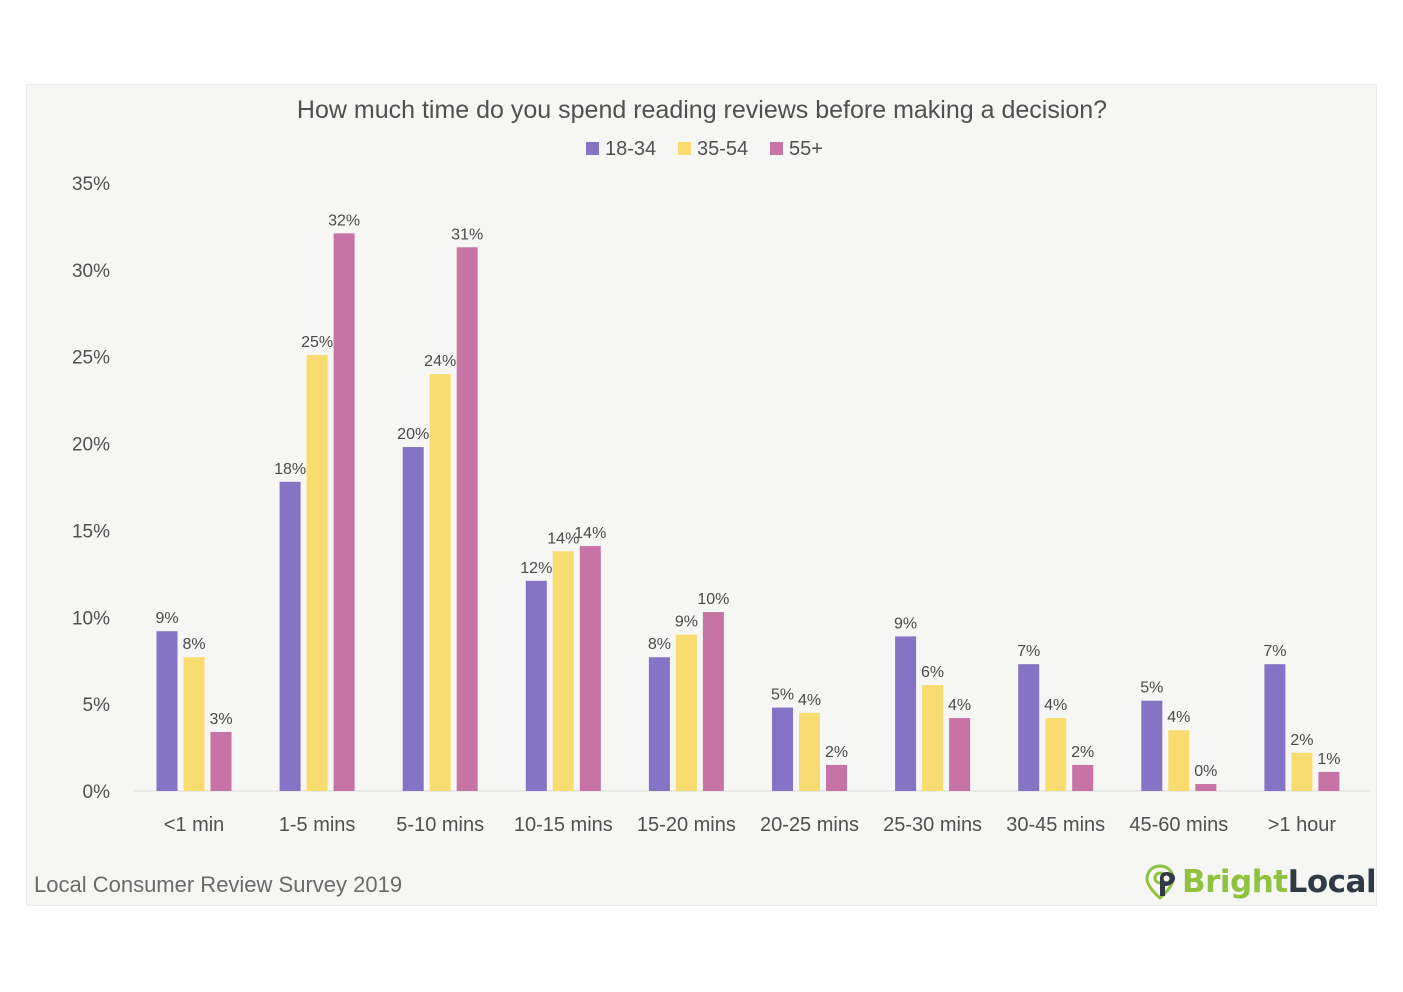 The width and height of the screenshot is (1403, 992). I want to click on x-tick-label: 20-25 mins, so click(809, 825).